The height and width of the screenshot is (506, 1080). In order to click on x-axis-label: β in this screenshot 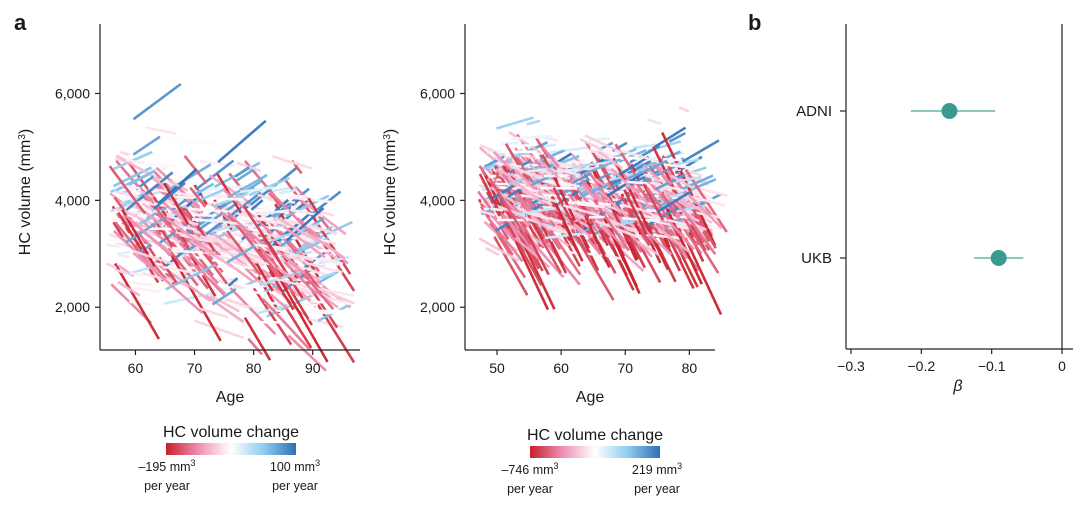, I will do `click(957, 386)`.